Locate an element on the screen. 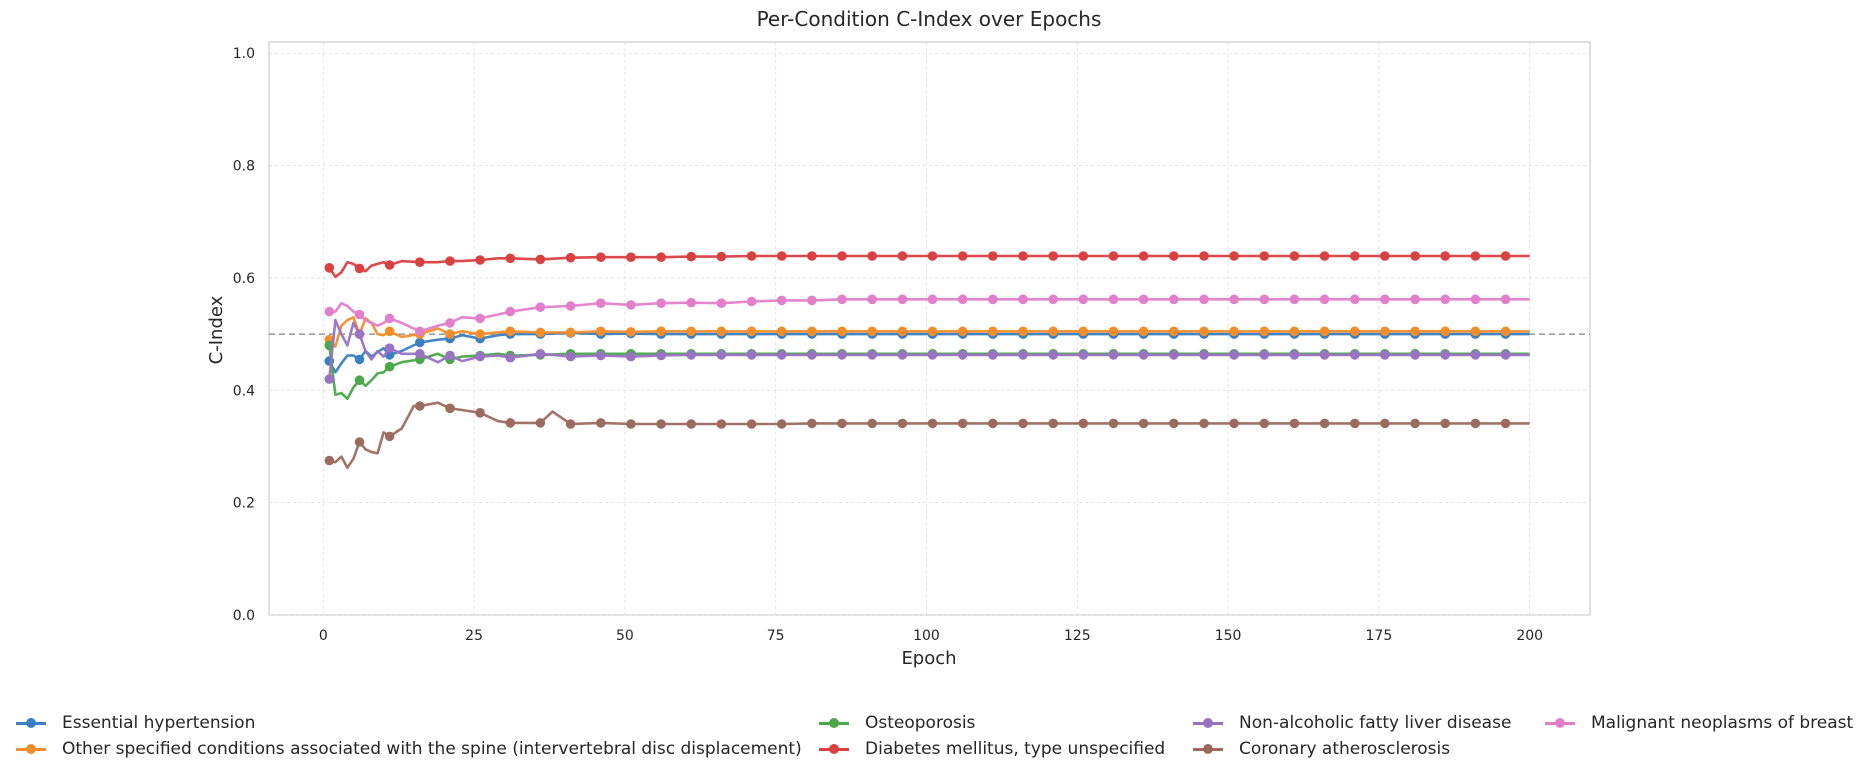 This screenshot has width=1858, height=777. legend-item: Essential hypertension is located at coordinates (135, 723).